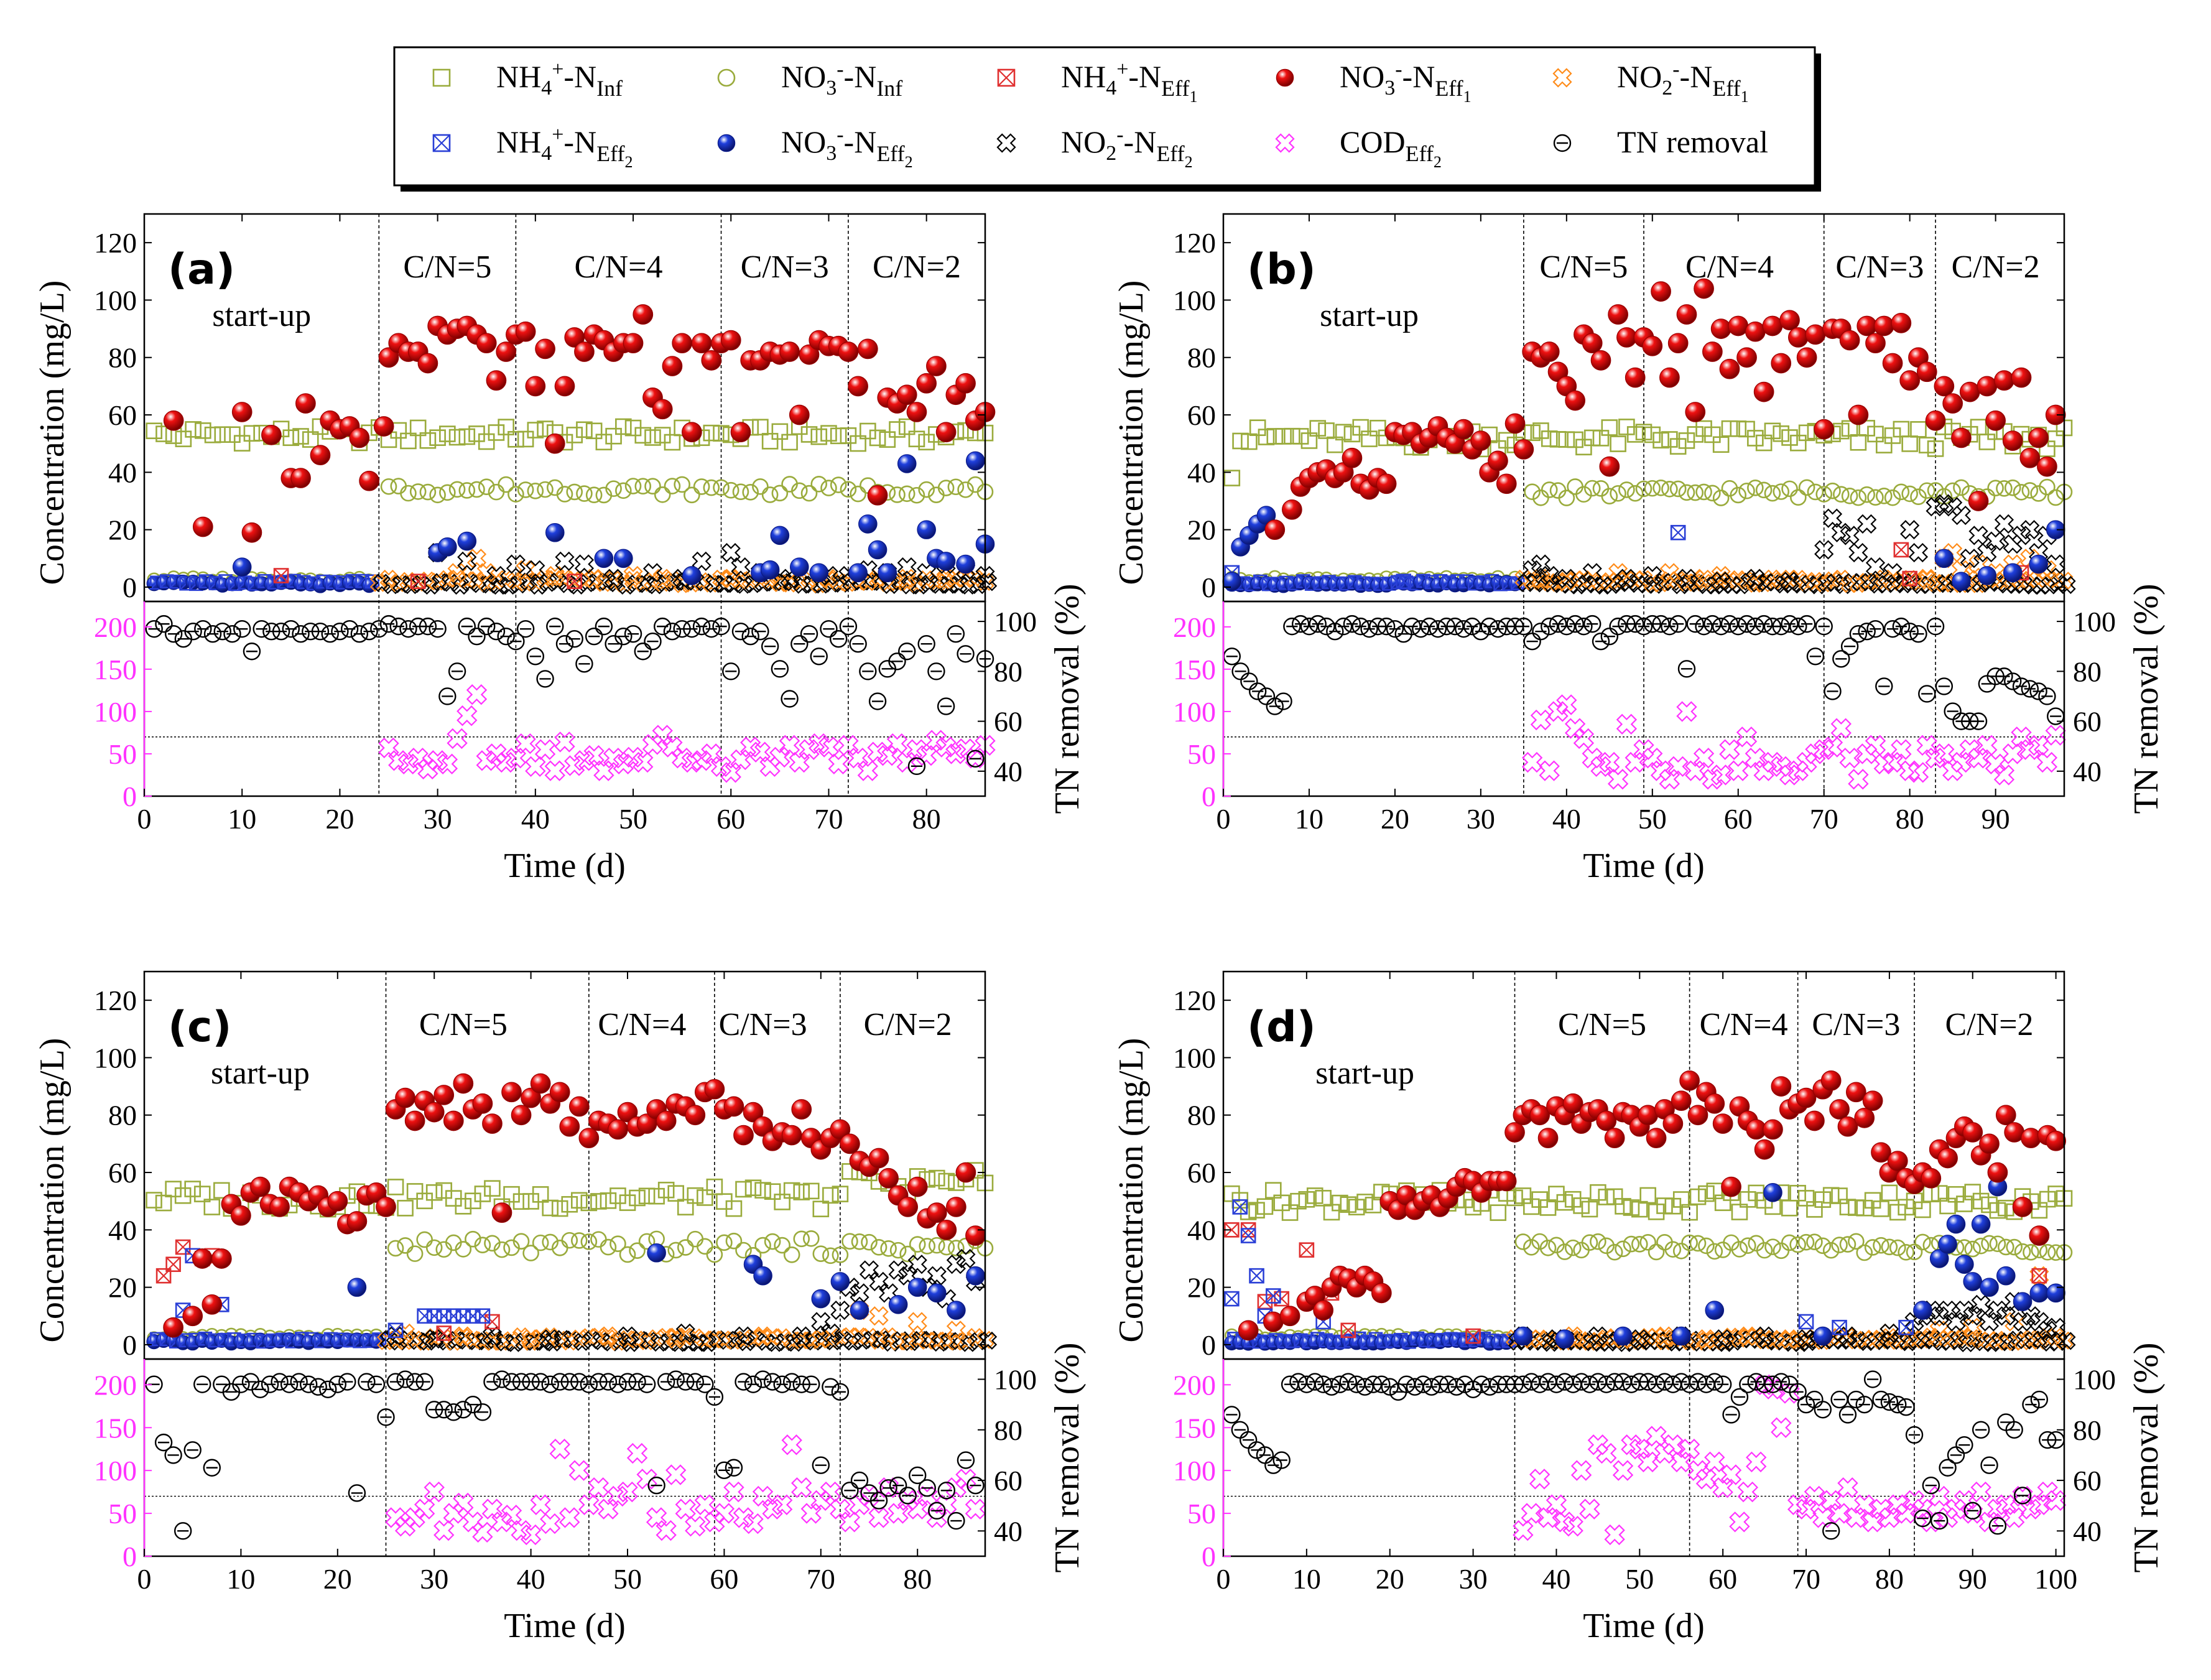 The width and height of the screenshot is (2211, 1680). I want to click on cod-tick-label: 0, so click(1209, 796).